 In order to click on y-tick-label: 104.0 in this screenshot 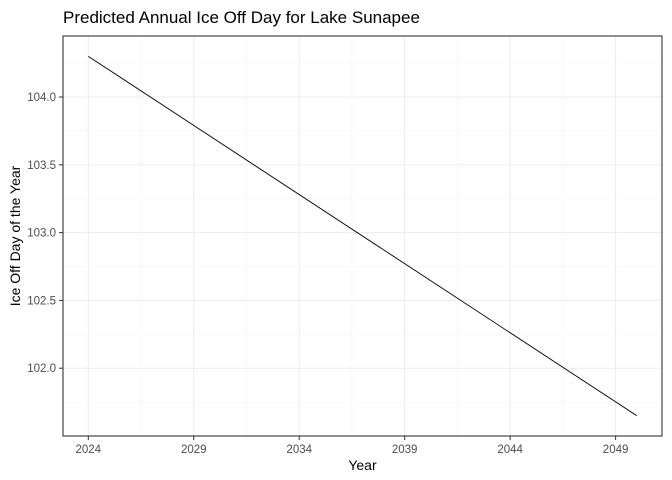, I will do `click(41, 98)`.